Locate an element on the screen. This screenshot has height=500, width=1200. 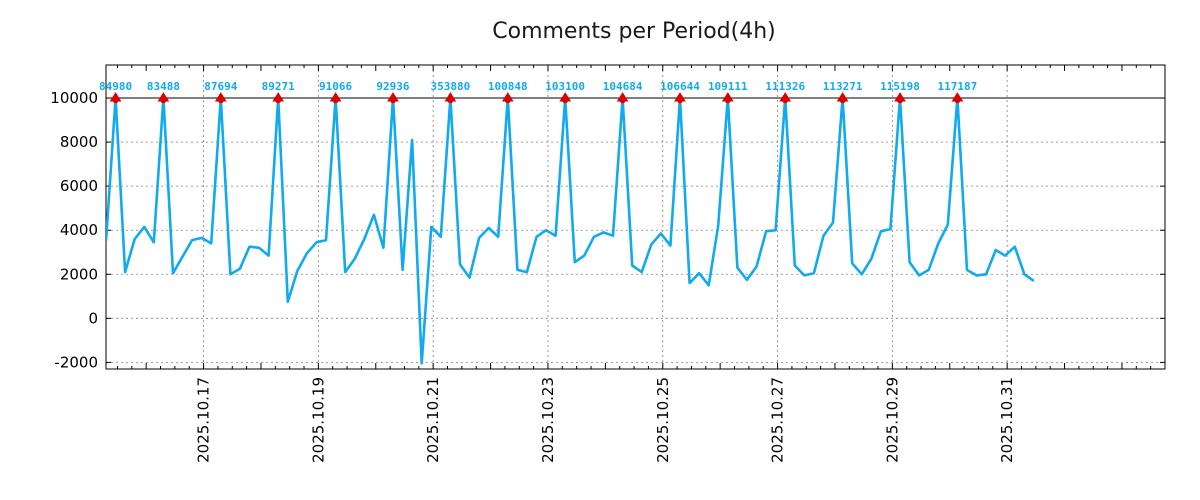
peak-label: 353880 is located at coordinates (451, 86).